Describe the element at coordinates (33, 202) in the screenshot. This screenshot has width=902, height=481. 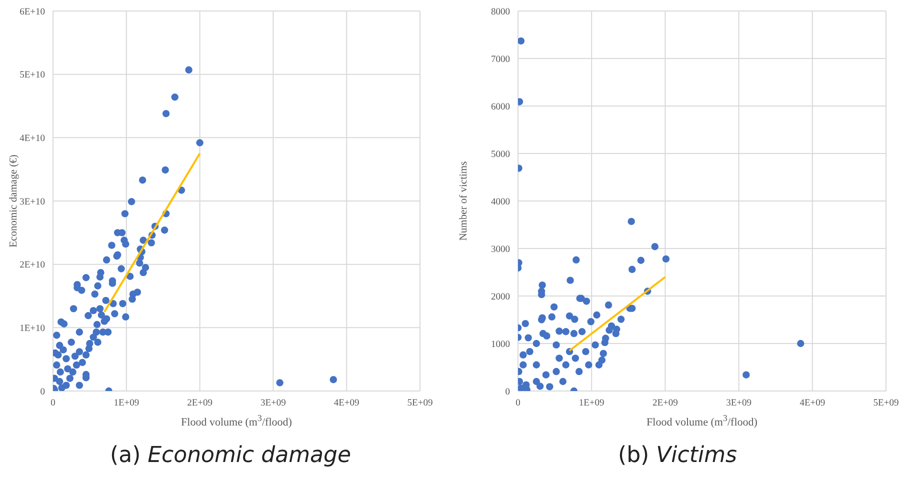
I see `y-tick-label: 3E+10` at that location.